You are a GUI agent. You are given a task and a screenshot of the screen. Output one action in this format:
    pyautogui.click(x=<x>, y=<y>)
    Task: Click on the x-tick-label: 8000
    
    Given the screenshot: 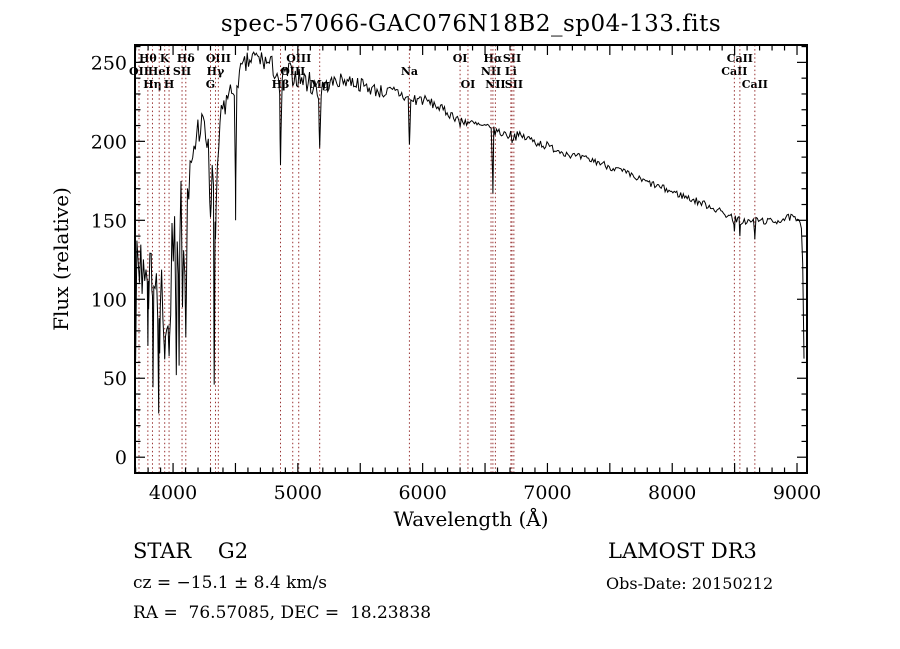 What is the action you would take?
    pyautogui.click(x=672, y=493)
    